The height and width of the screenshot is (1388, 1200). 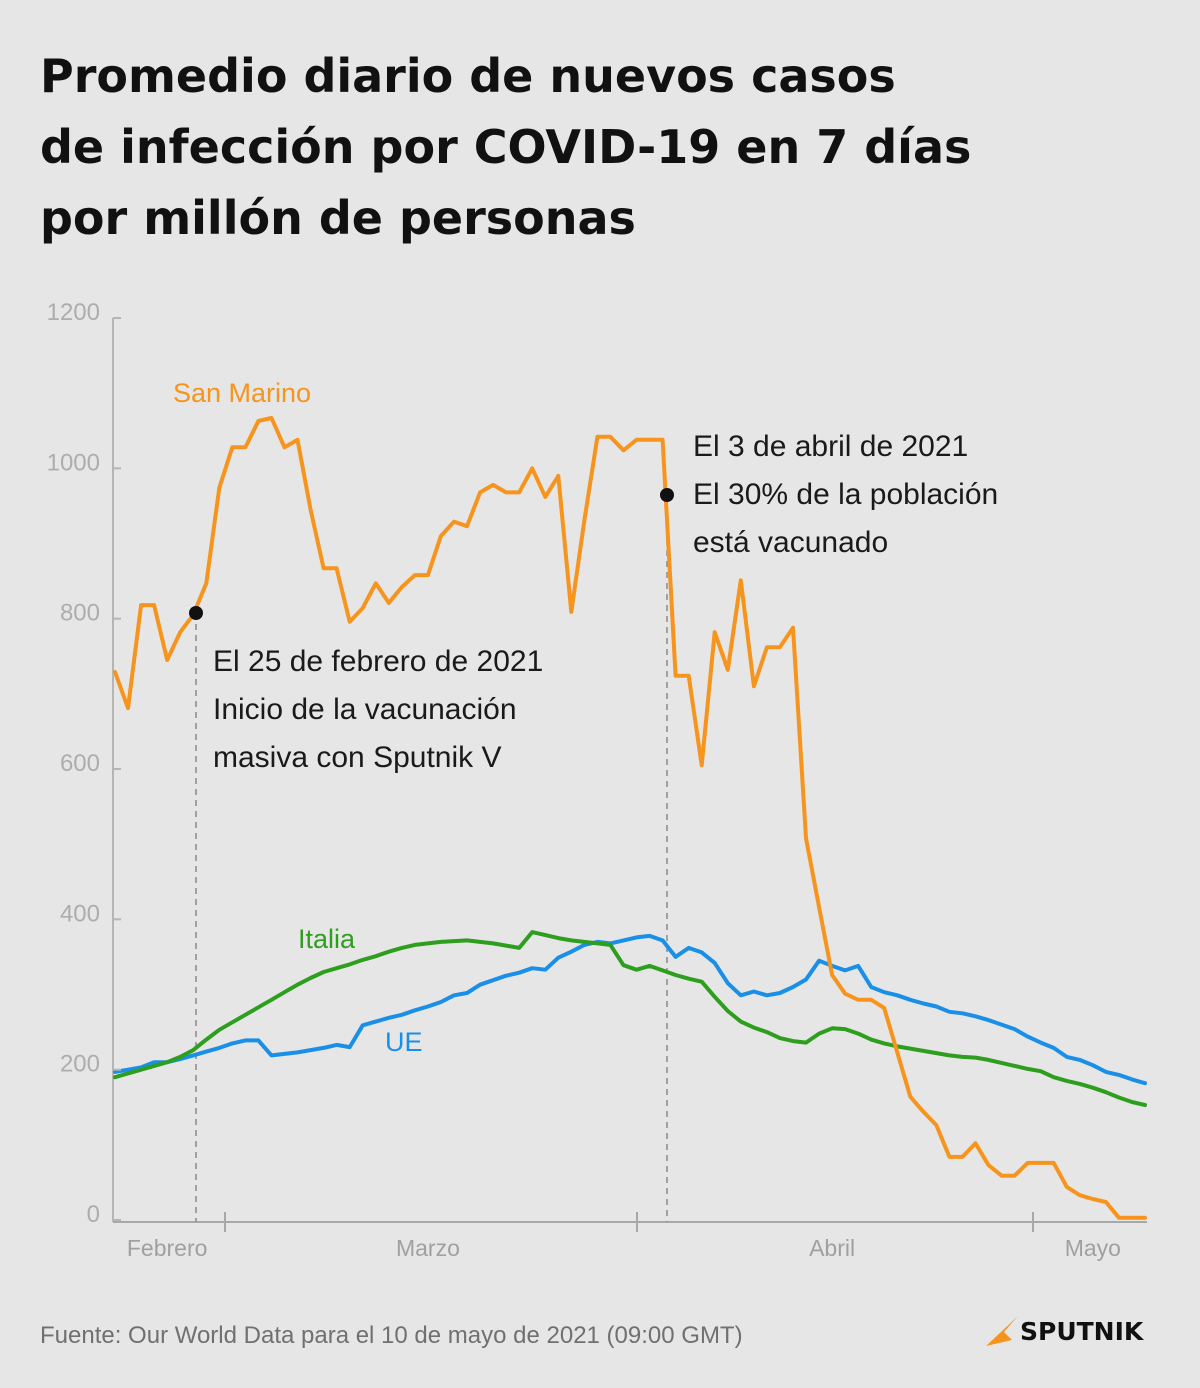 I want to click on annotation: El 25 de febrero de 2021, so click(x=378, y=661).